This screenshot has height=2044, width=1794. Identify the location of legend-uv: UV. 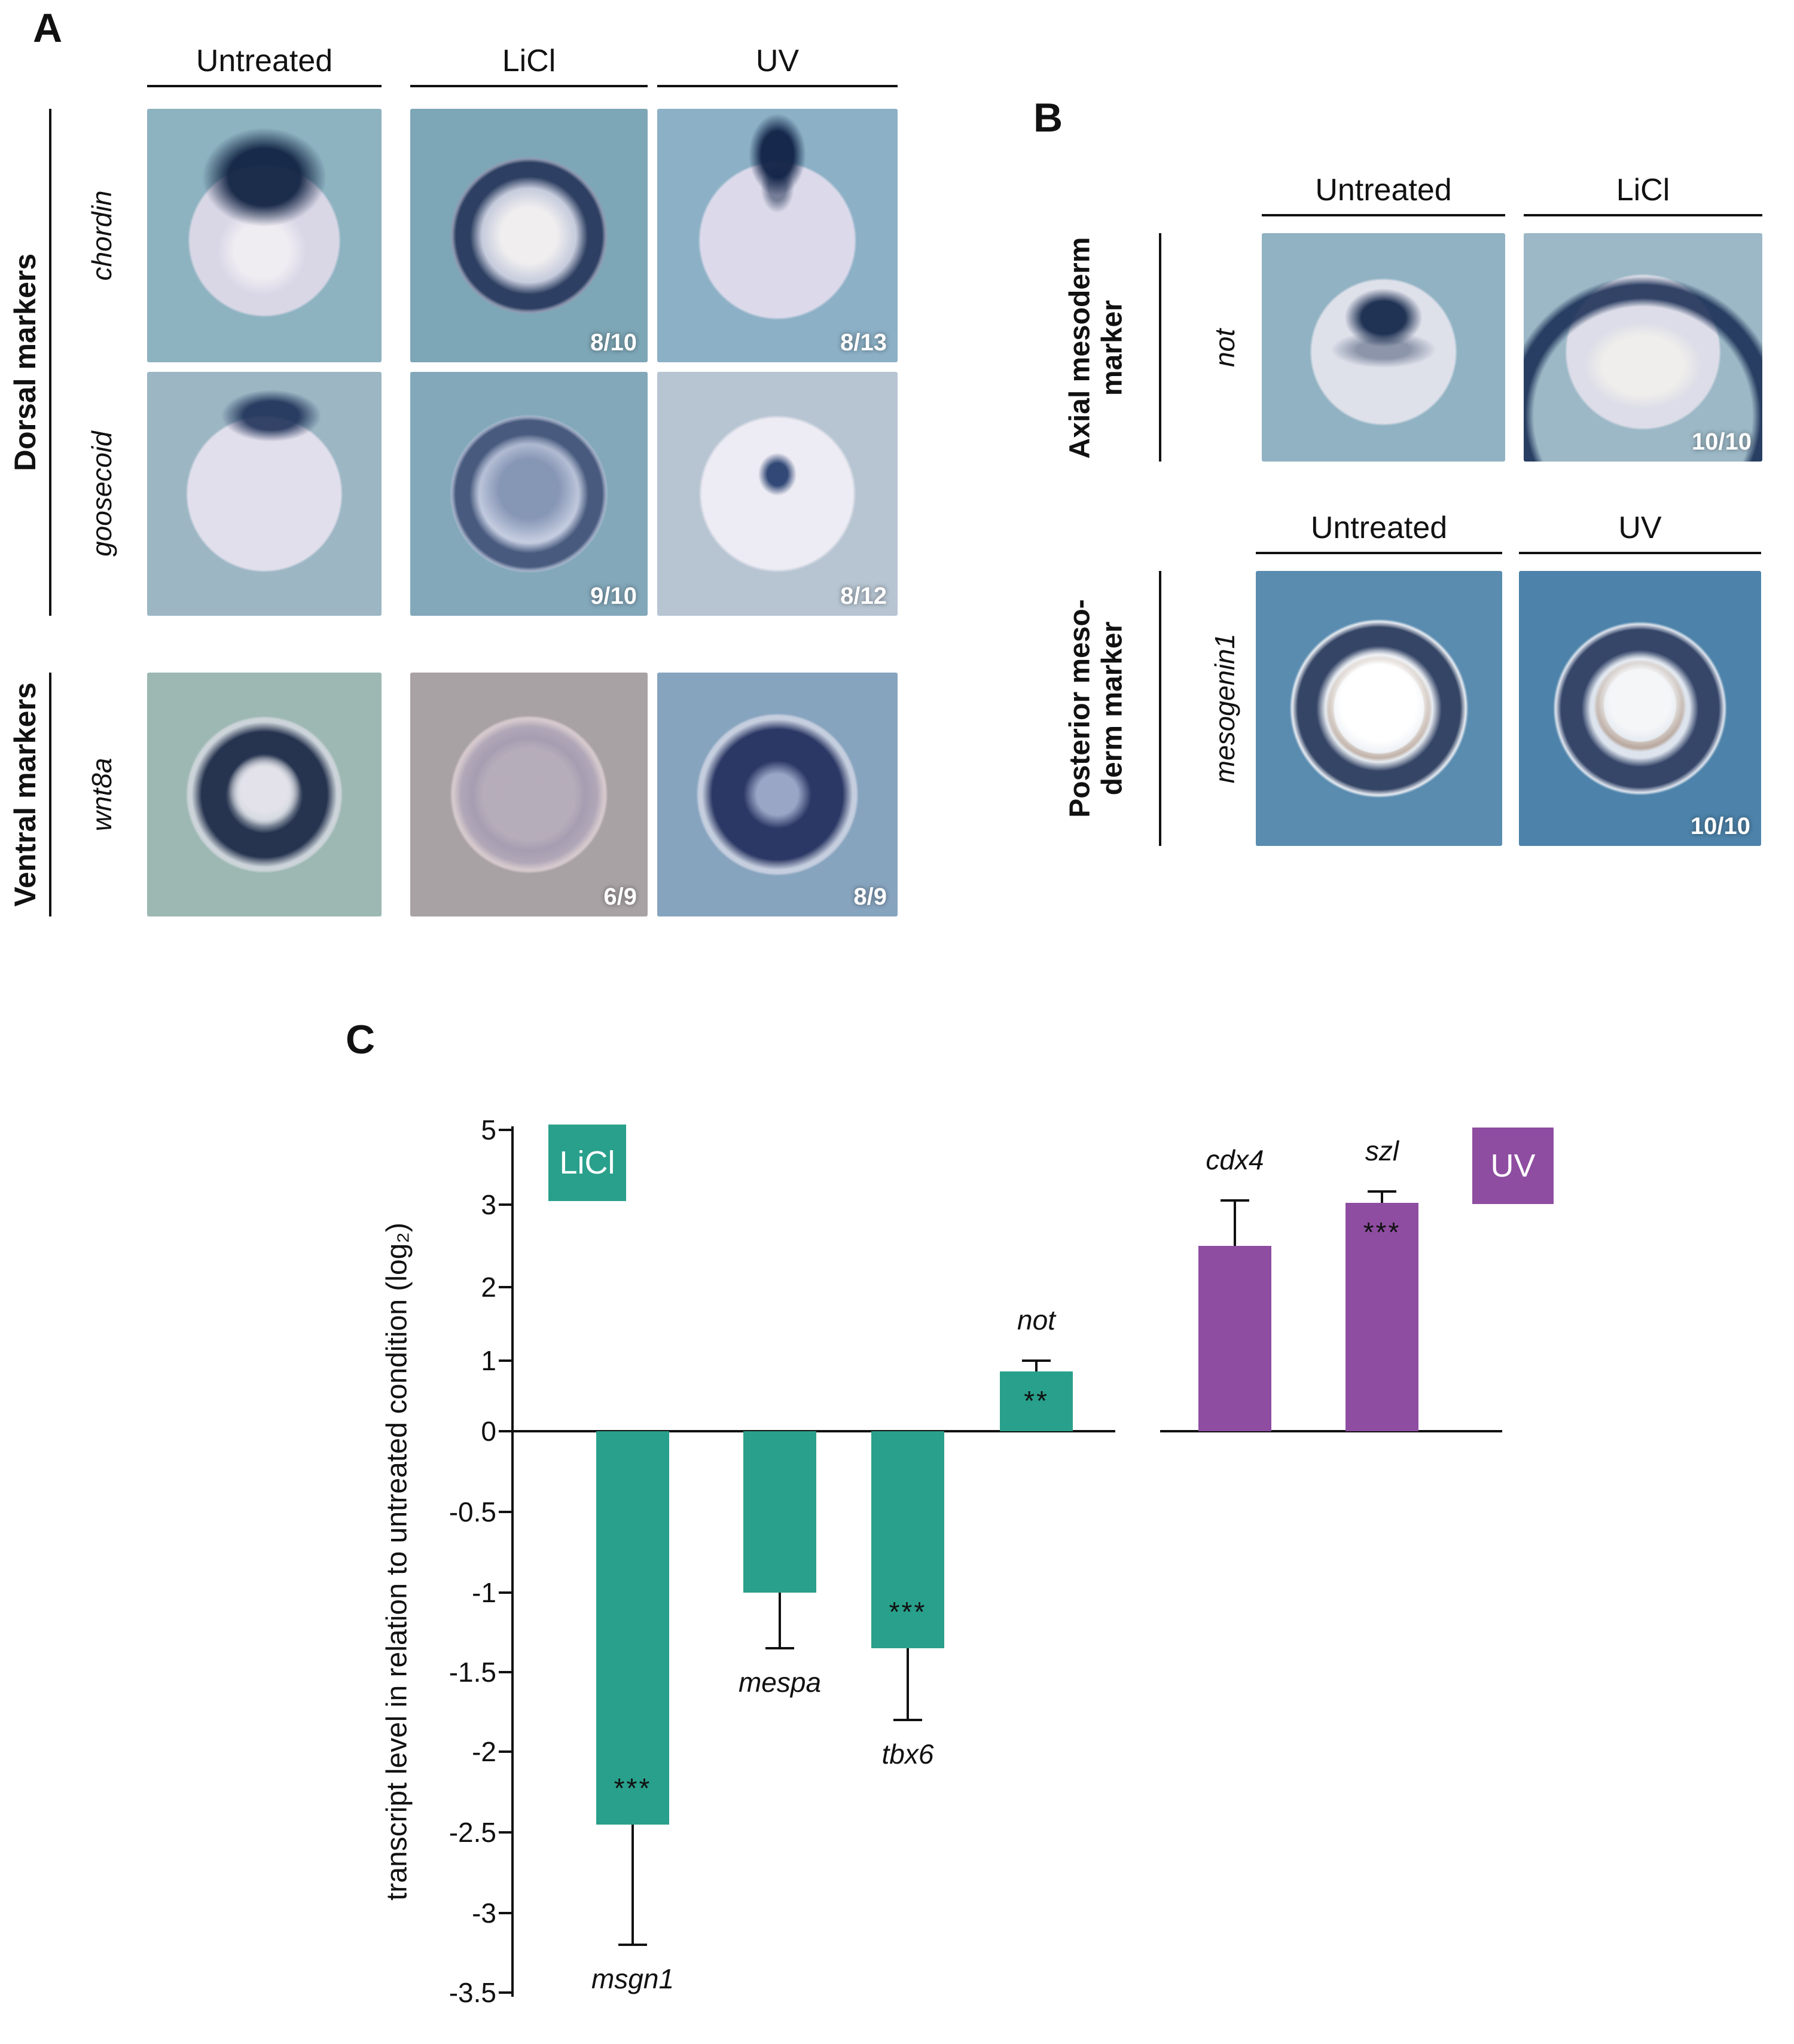
(1513, 1166).